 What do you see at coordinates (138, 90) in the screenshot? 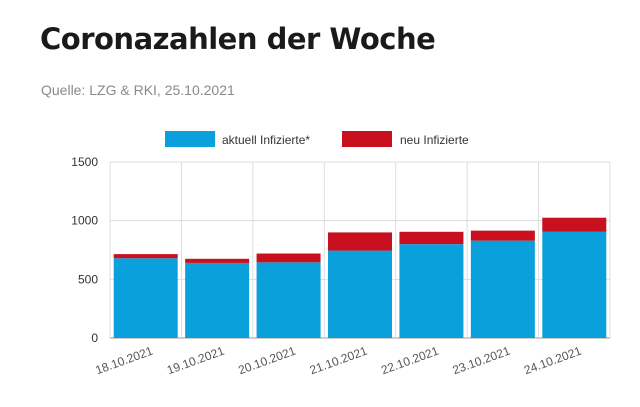
I see `source-note: Quelle: LZG & RKI, 25.10.2021` at bounding box center [138, 90].